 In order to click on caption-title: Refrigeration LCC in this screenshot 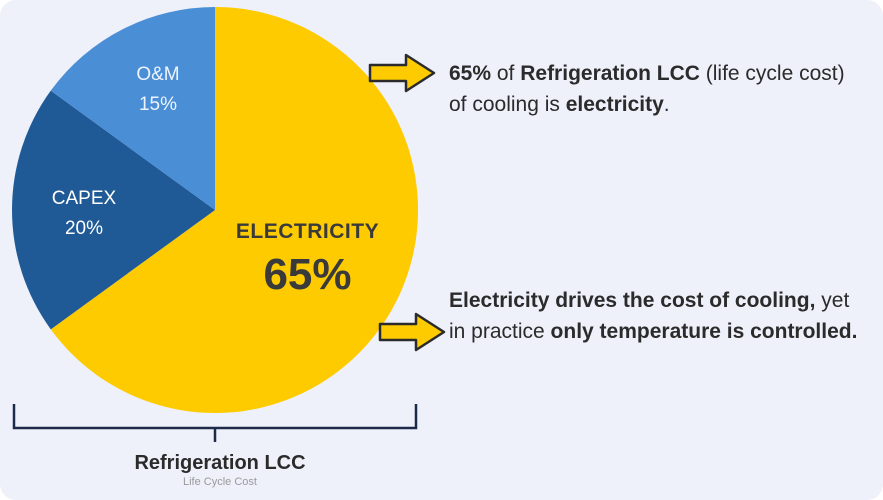, I will do `click(220, 463)`.